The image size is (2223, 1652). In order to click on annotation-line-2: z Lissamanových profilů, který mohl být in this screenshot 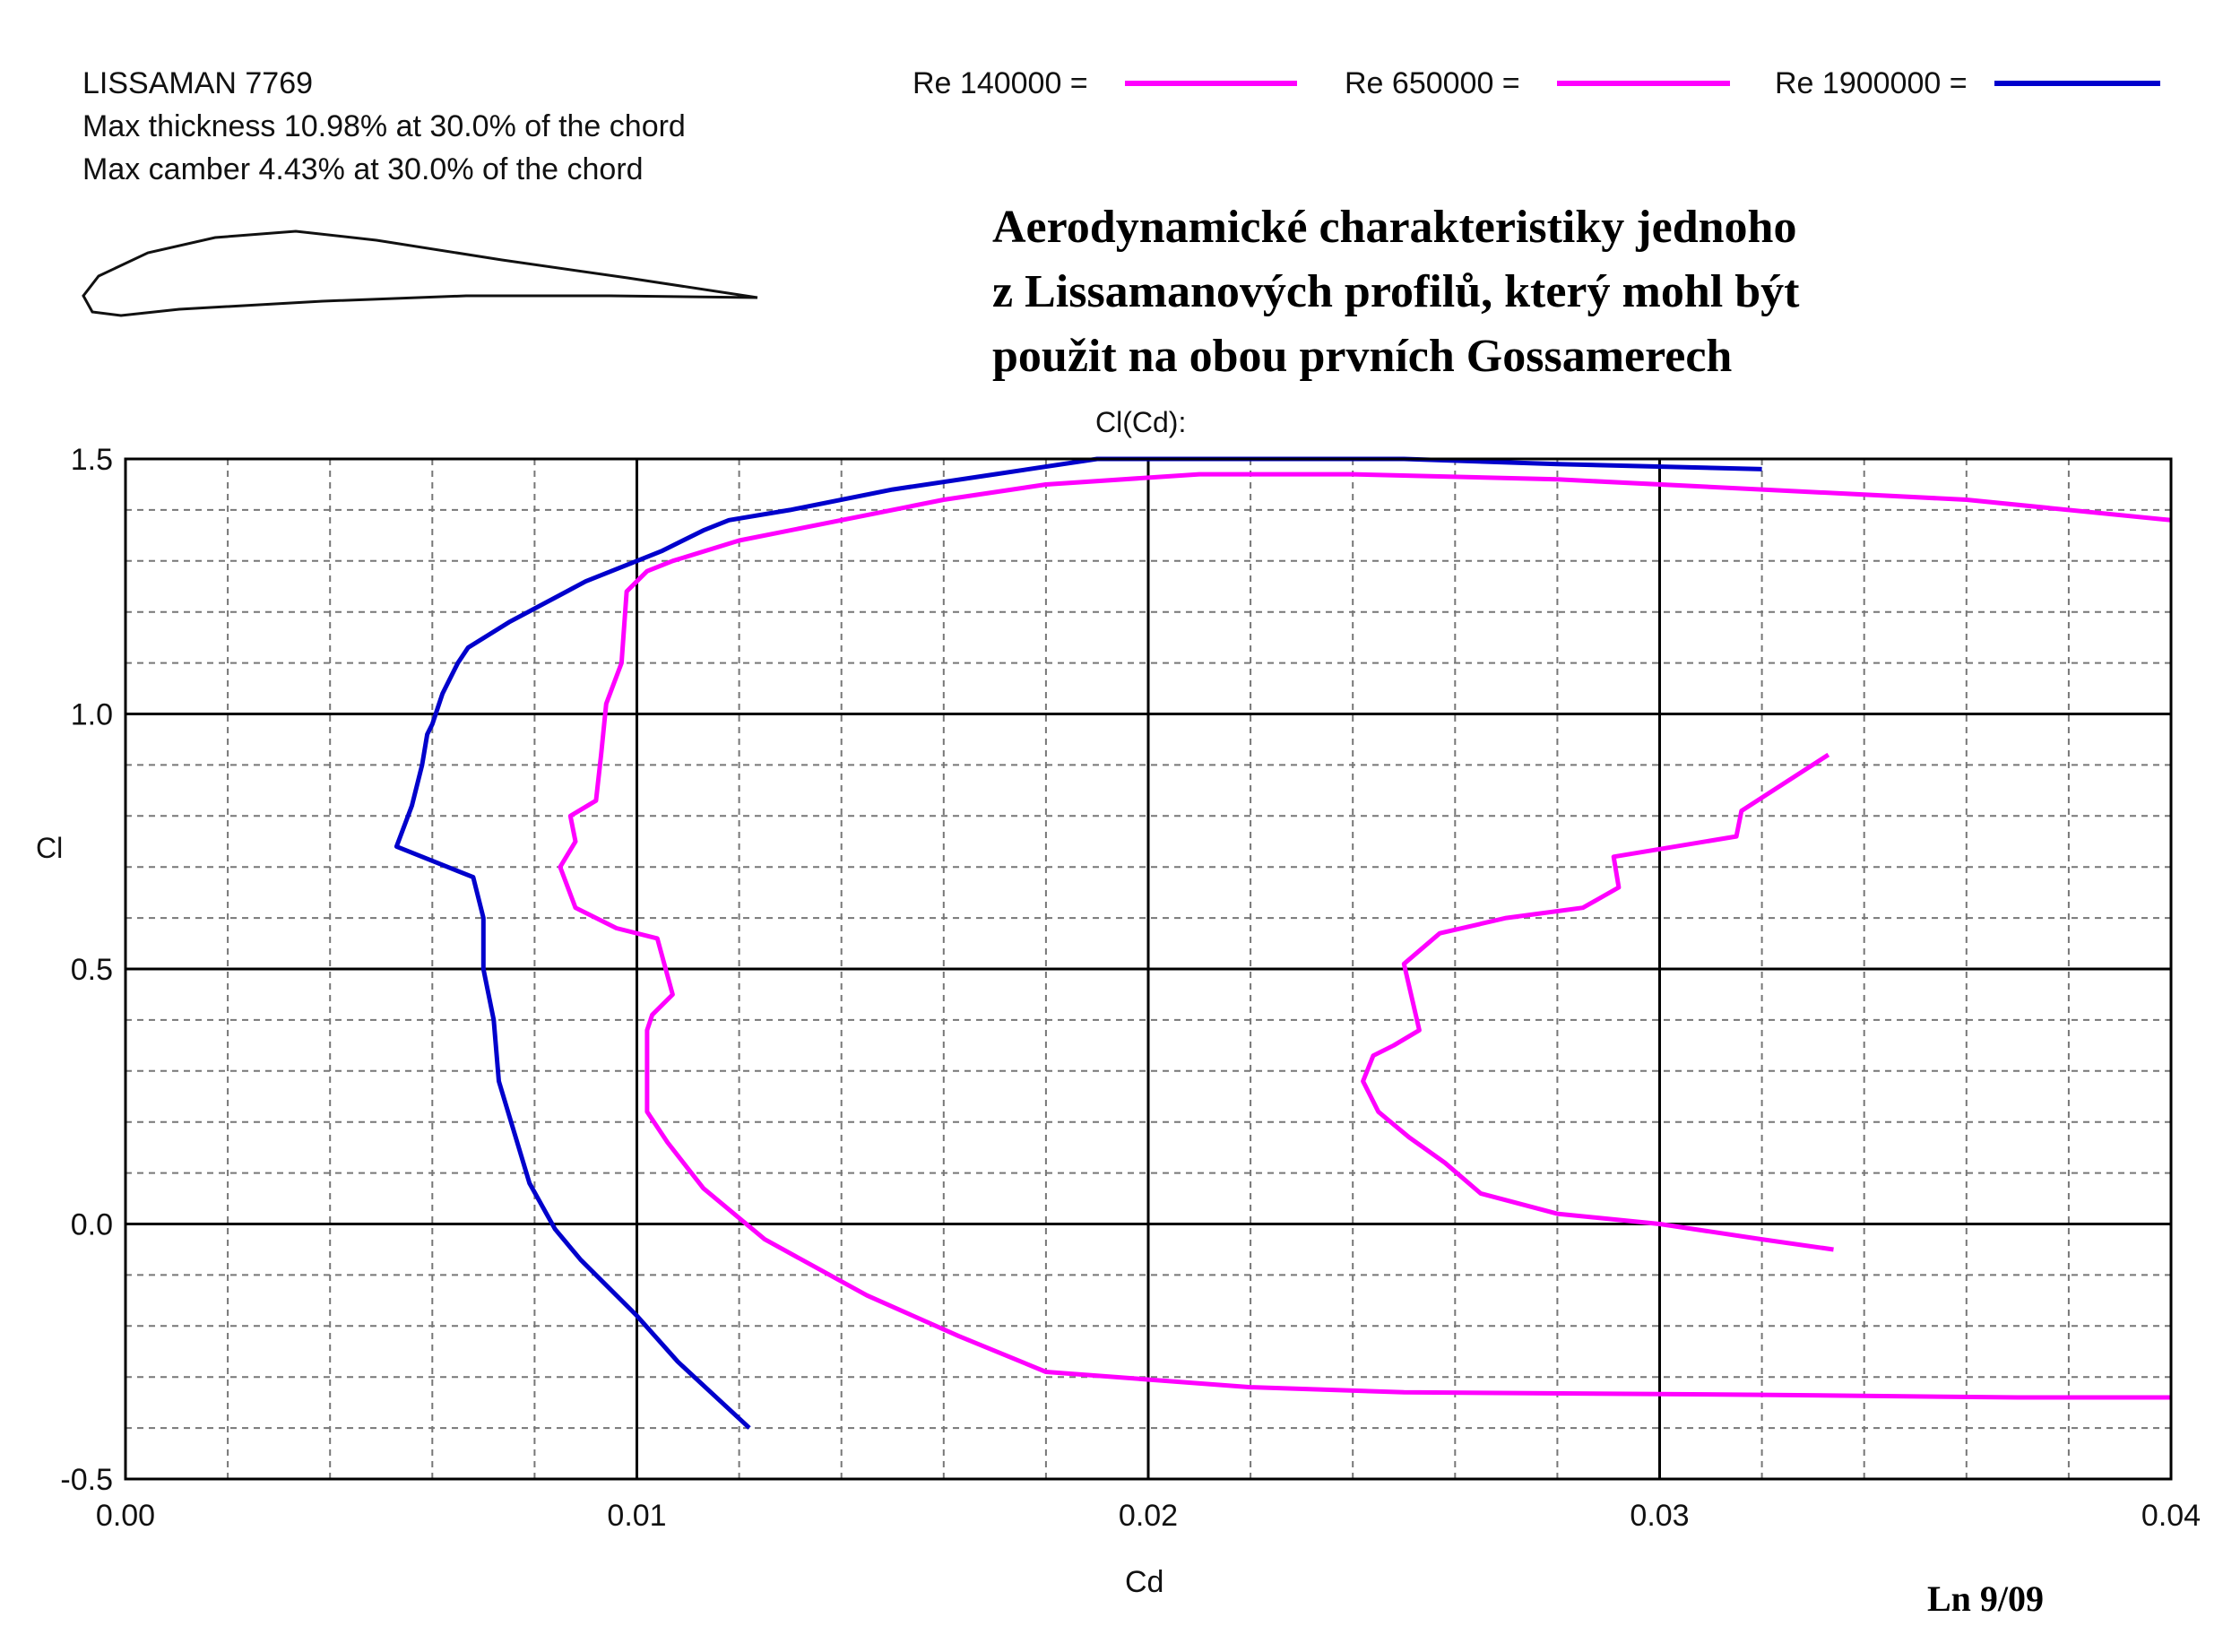, I will do `click(1396, 291)`.